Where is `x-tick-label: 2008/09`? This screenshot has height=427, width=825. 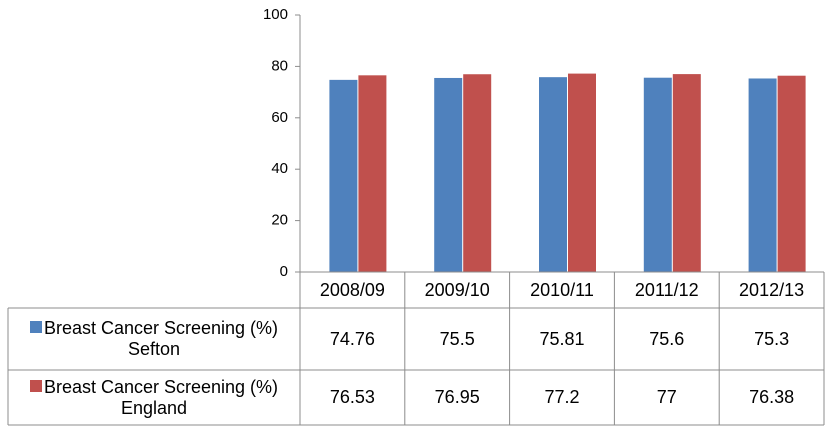 x-tick-label: 2008/09 is located at coordinates (352, 289).